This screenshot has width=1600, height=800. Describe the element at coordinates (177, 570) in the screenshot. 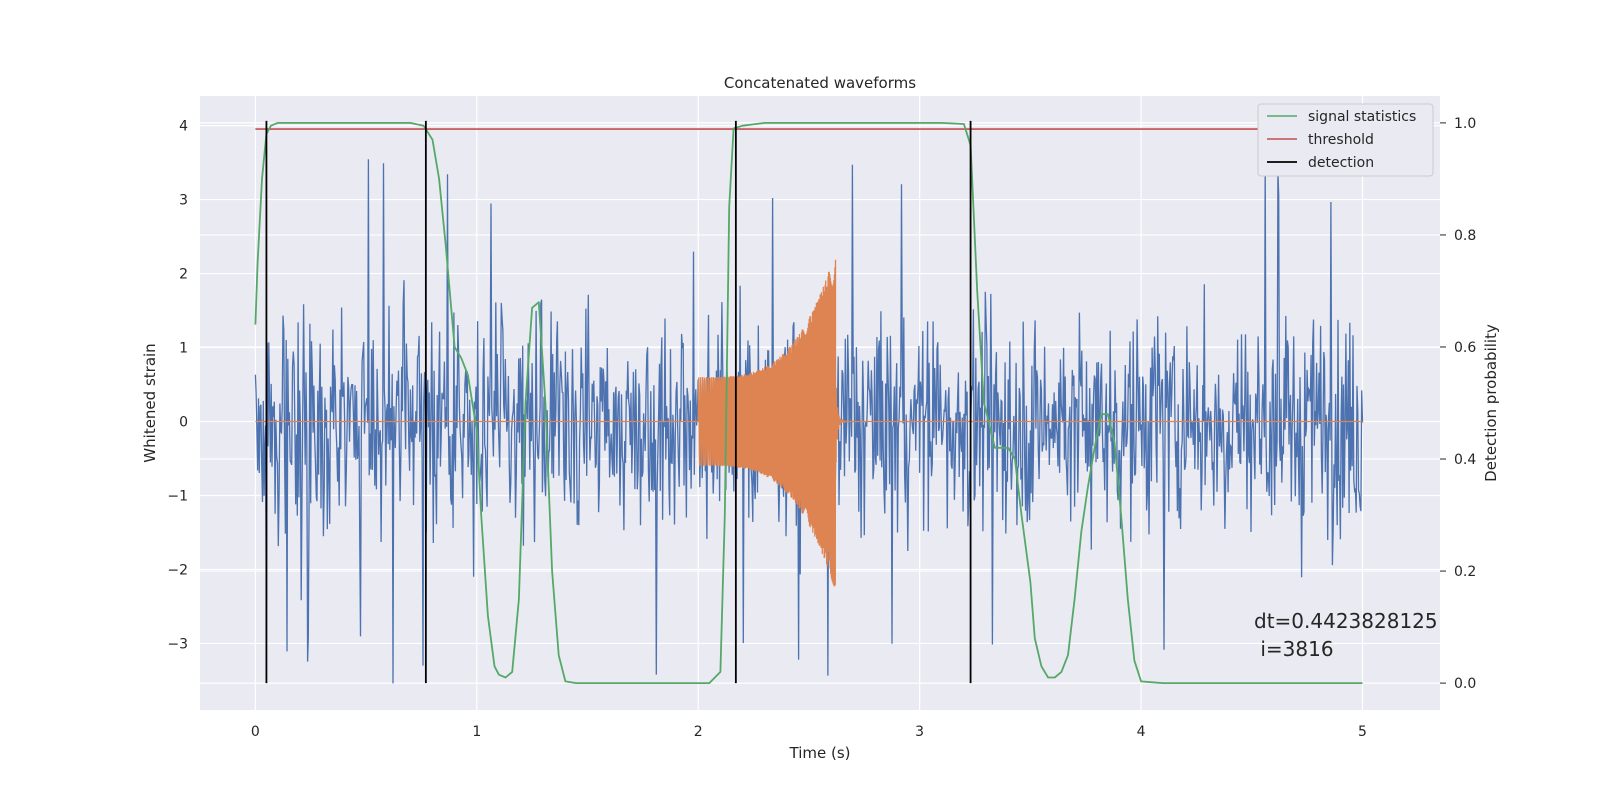

I see `y-tick-label: −2` at that location.